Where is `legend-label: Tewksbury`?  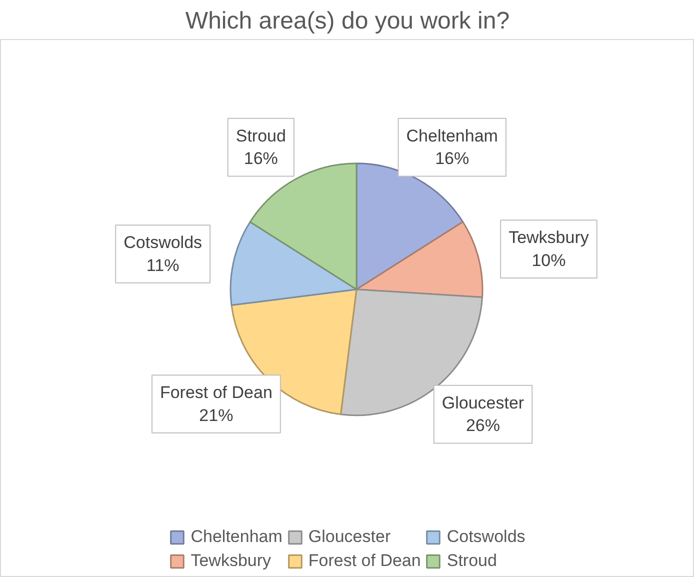
legend-label: Tewksbury is located at coordinates (231, 561).